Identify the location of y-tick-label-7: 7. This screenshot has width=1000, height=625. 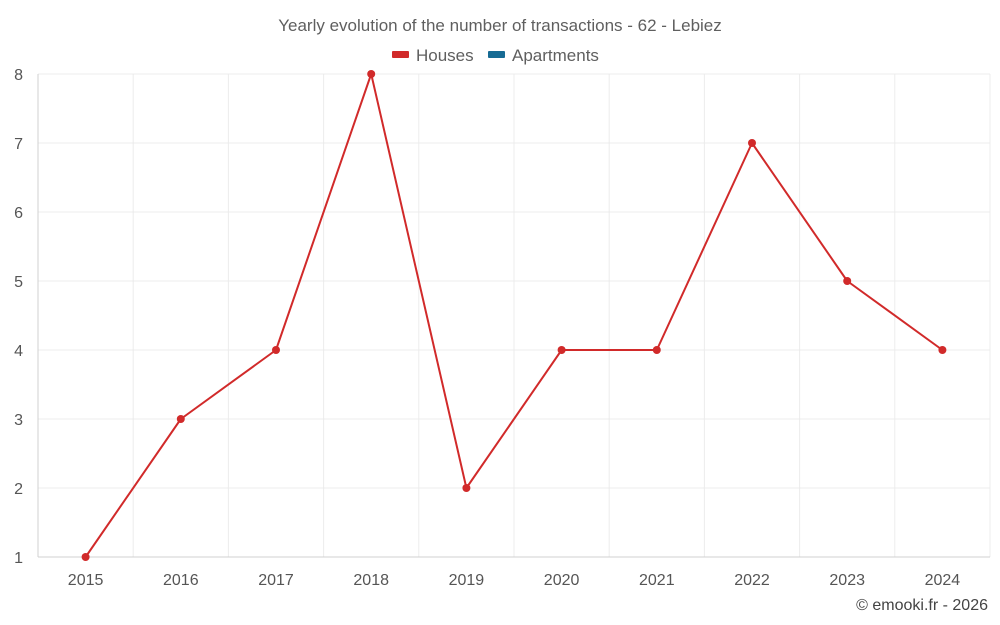
(18, 144).